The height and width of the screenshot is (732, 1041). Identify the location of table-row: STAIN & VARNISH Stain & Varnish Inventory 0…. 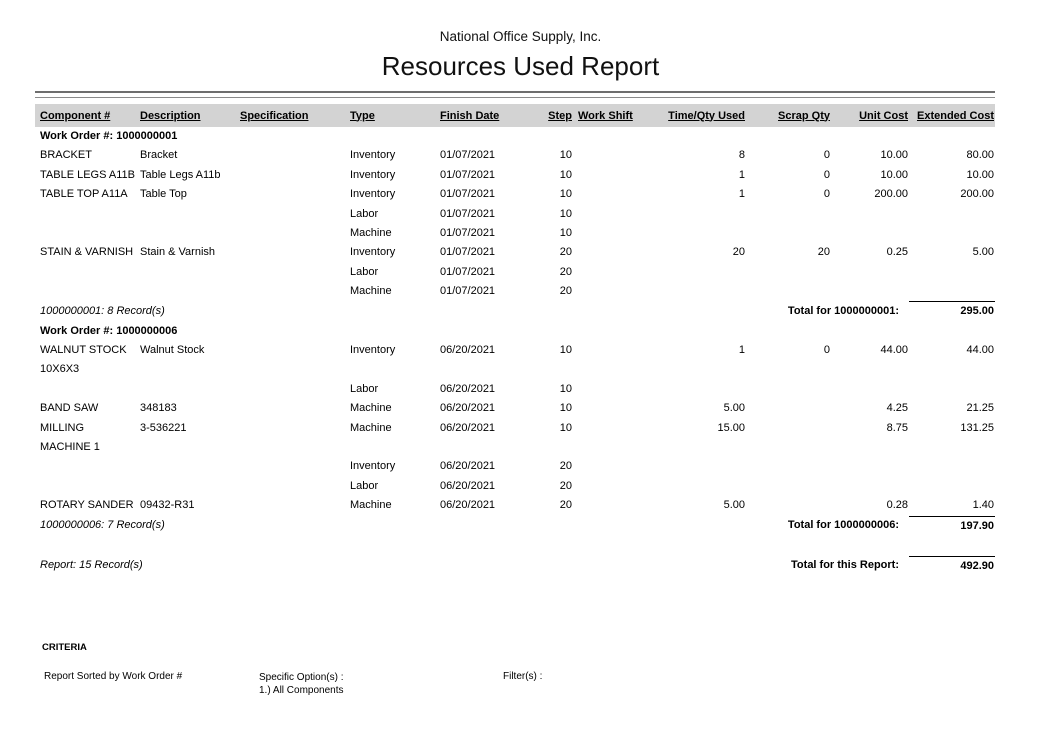
(515, 252).